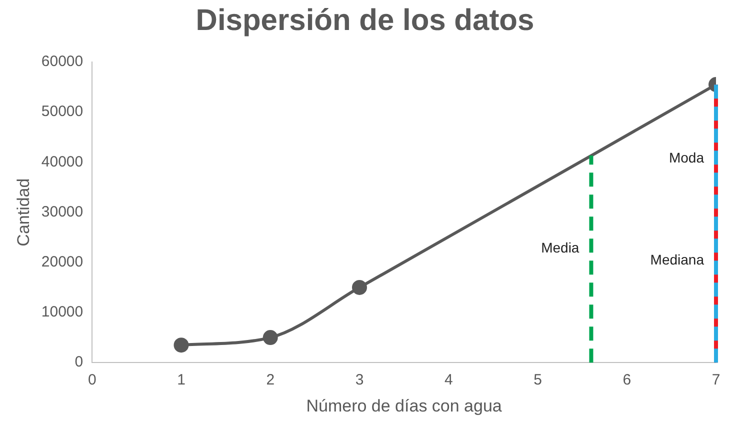 This screenshot has width=730, height=427. I want to click on y-tick-label: 10000, so click(62, 312).